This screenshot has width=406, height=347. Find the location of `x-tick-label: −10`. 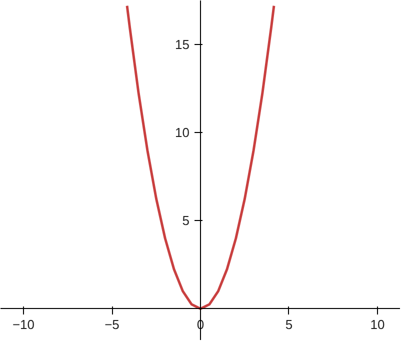

x-tick-label: −10 is located at coordinates (23, 324).